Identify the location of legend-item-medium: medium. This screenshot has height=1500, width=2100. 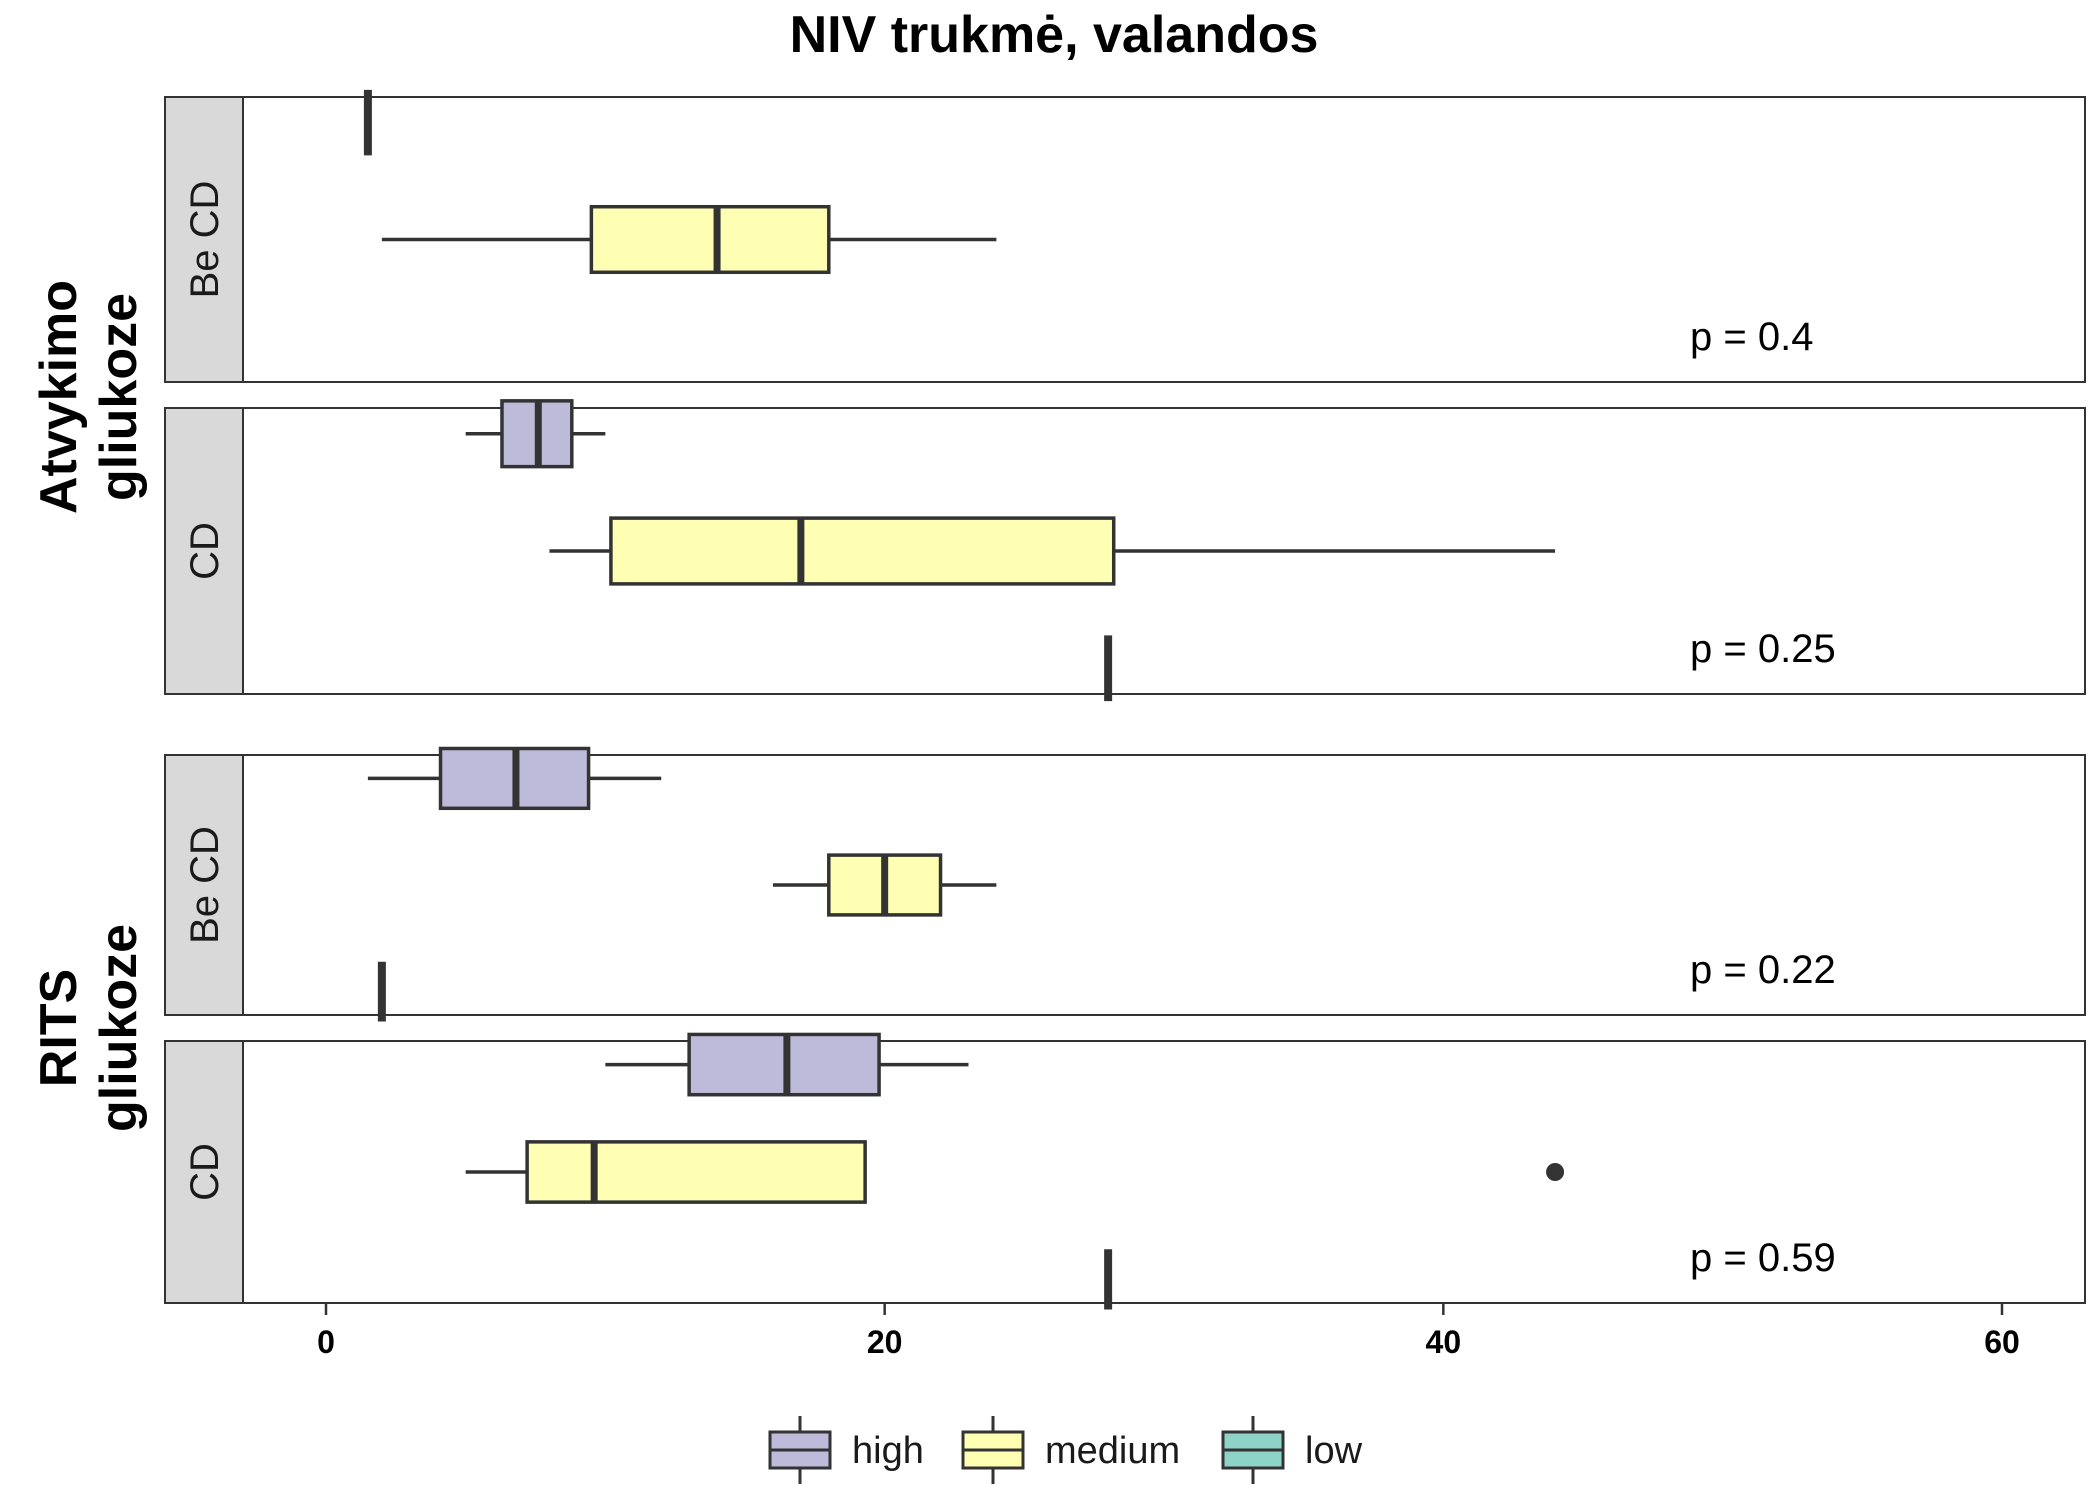
(1070, 1450).